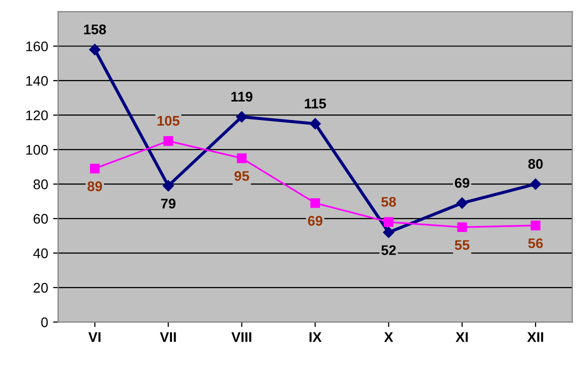 This screenshot has width=581, height=388. I want to click on y-tick-label: 80, so click(41, 184).